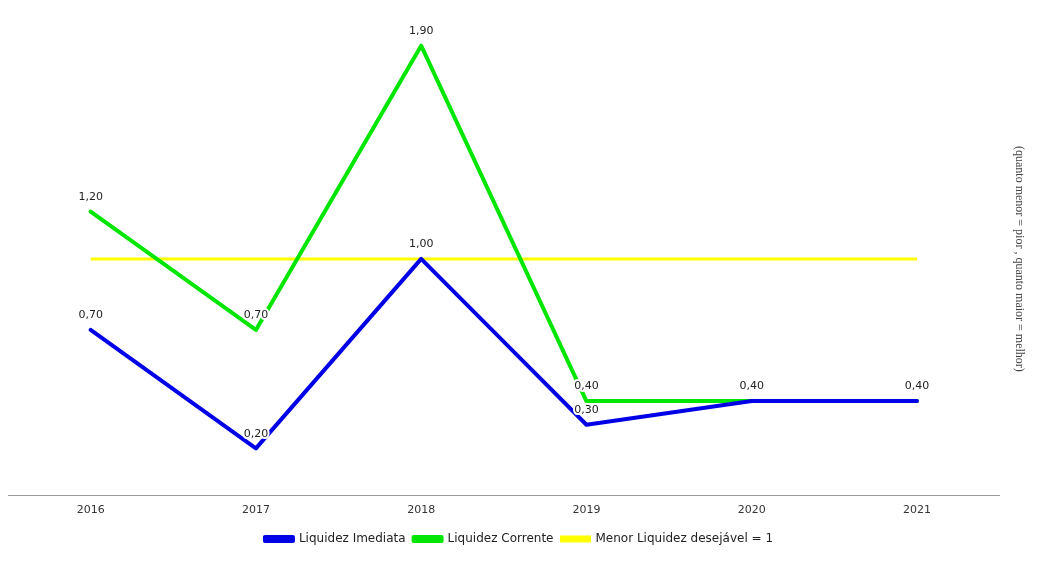 The width and height of the screenshot is (1042, 563). I want to click on y-axis-title: (quanto menor = pior , quanto maior = melhor), so click(1019, 258).